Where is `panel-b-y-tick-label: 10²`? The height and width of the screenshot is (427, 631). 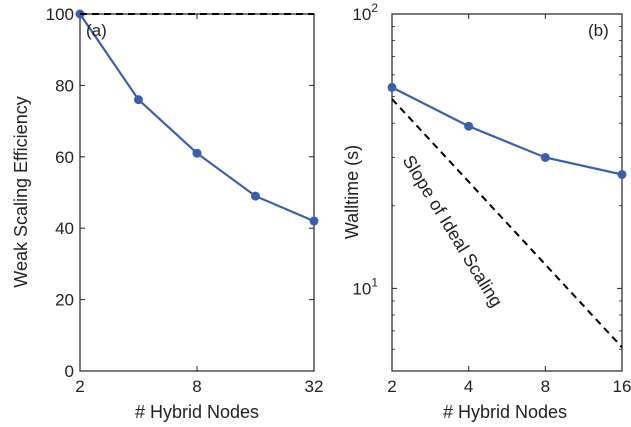
panel-b-y-tick-label: 10² is located at coordinates (365, 12).